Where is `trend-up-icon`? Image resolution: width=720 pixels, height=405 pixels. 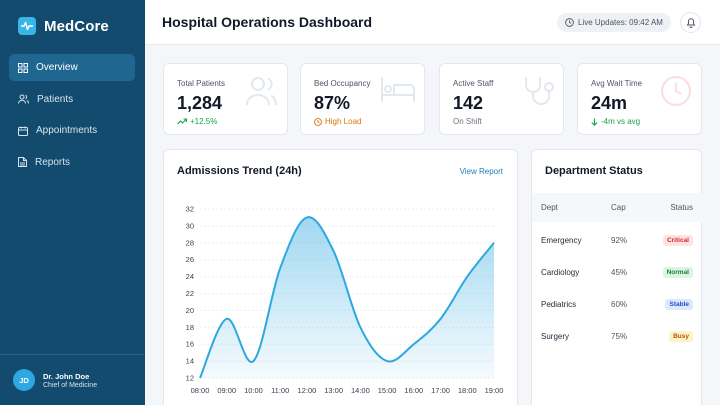
trend-up-icon is located at coordinates (182, 121).